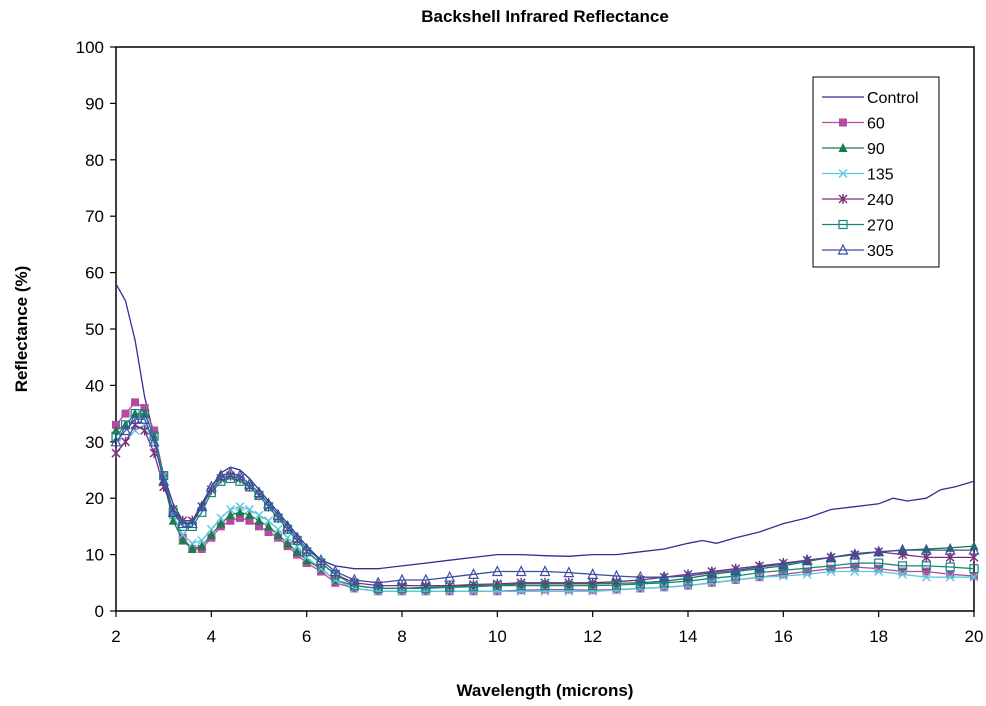  Describe the element at coordinates (94, 103) in the screenshot. I see `y-tick-label: 90` at that location.